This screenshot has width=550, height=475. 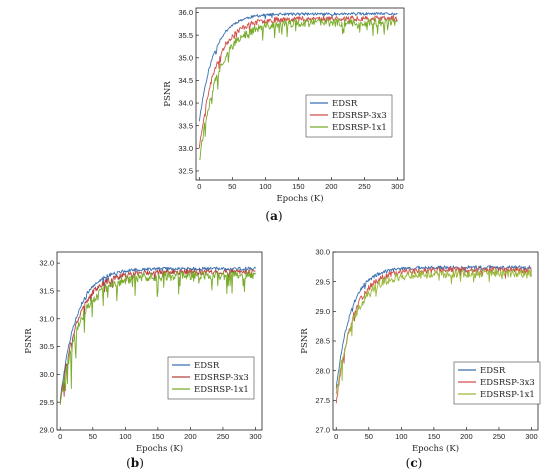 I want to click on y-tick-label: 32.5, so click(x=185, y=171).